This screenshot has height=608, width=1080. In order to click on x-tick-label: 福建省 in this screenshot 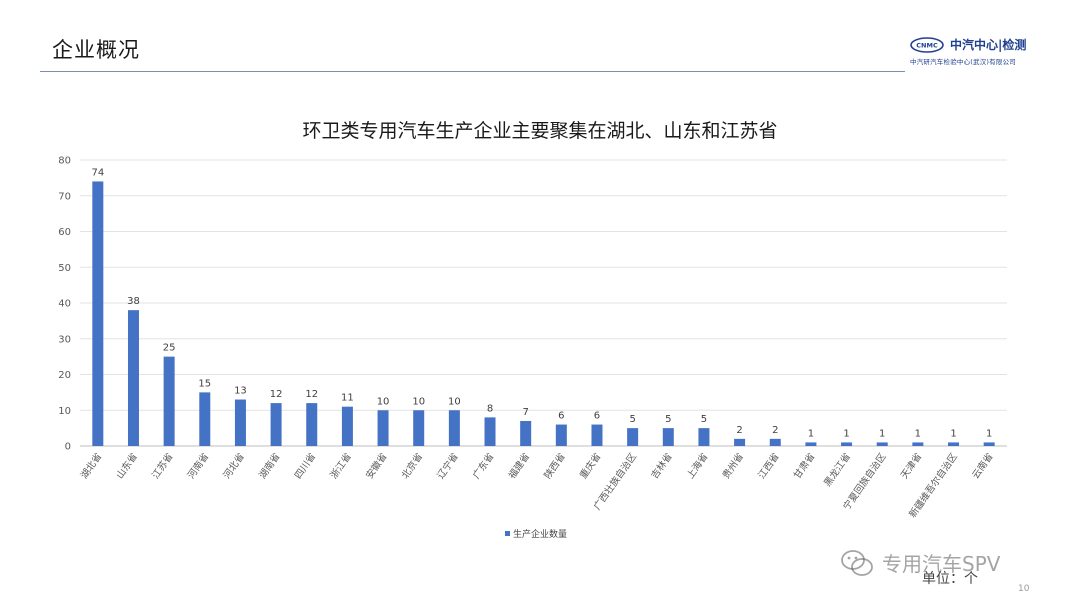, I will do `click(519, 466)`.